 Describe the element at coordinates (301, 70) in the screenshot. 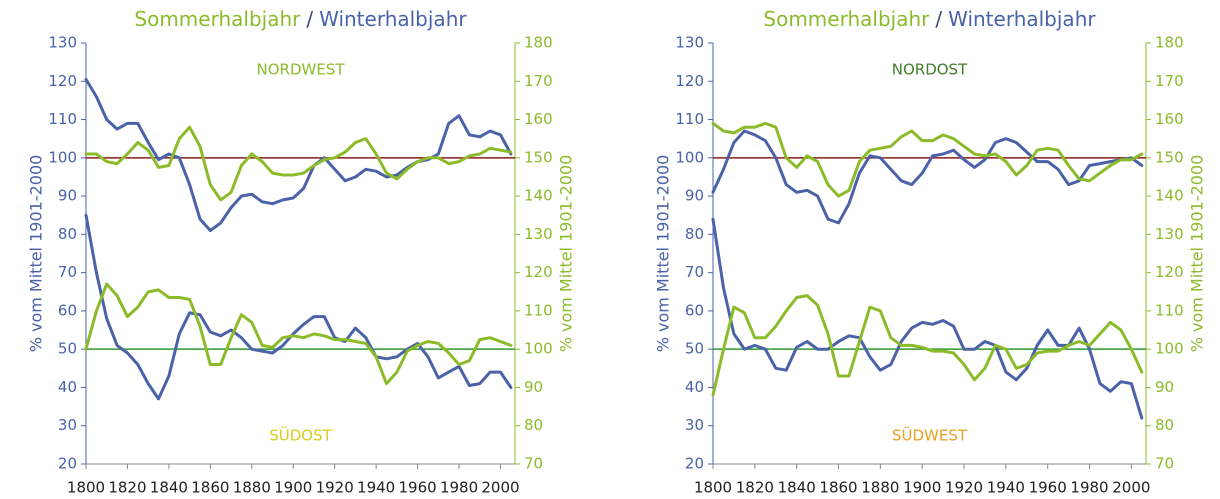

I see `region-label: NORDWEST` at that location.